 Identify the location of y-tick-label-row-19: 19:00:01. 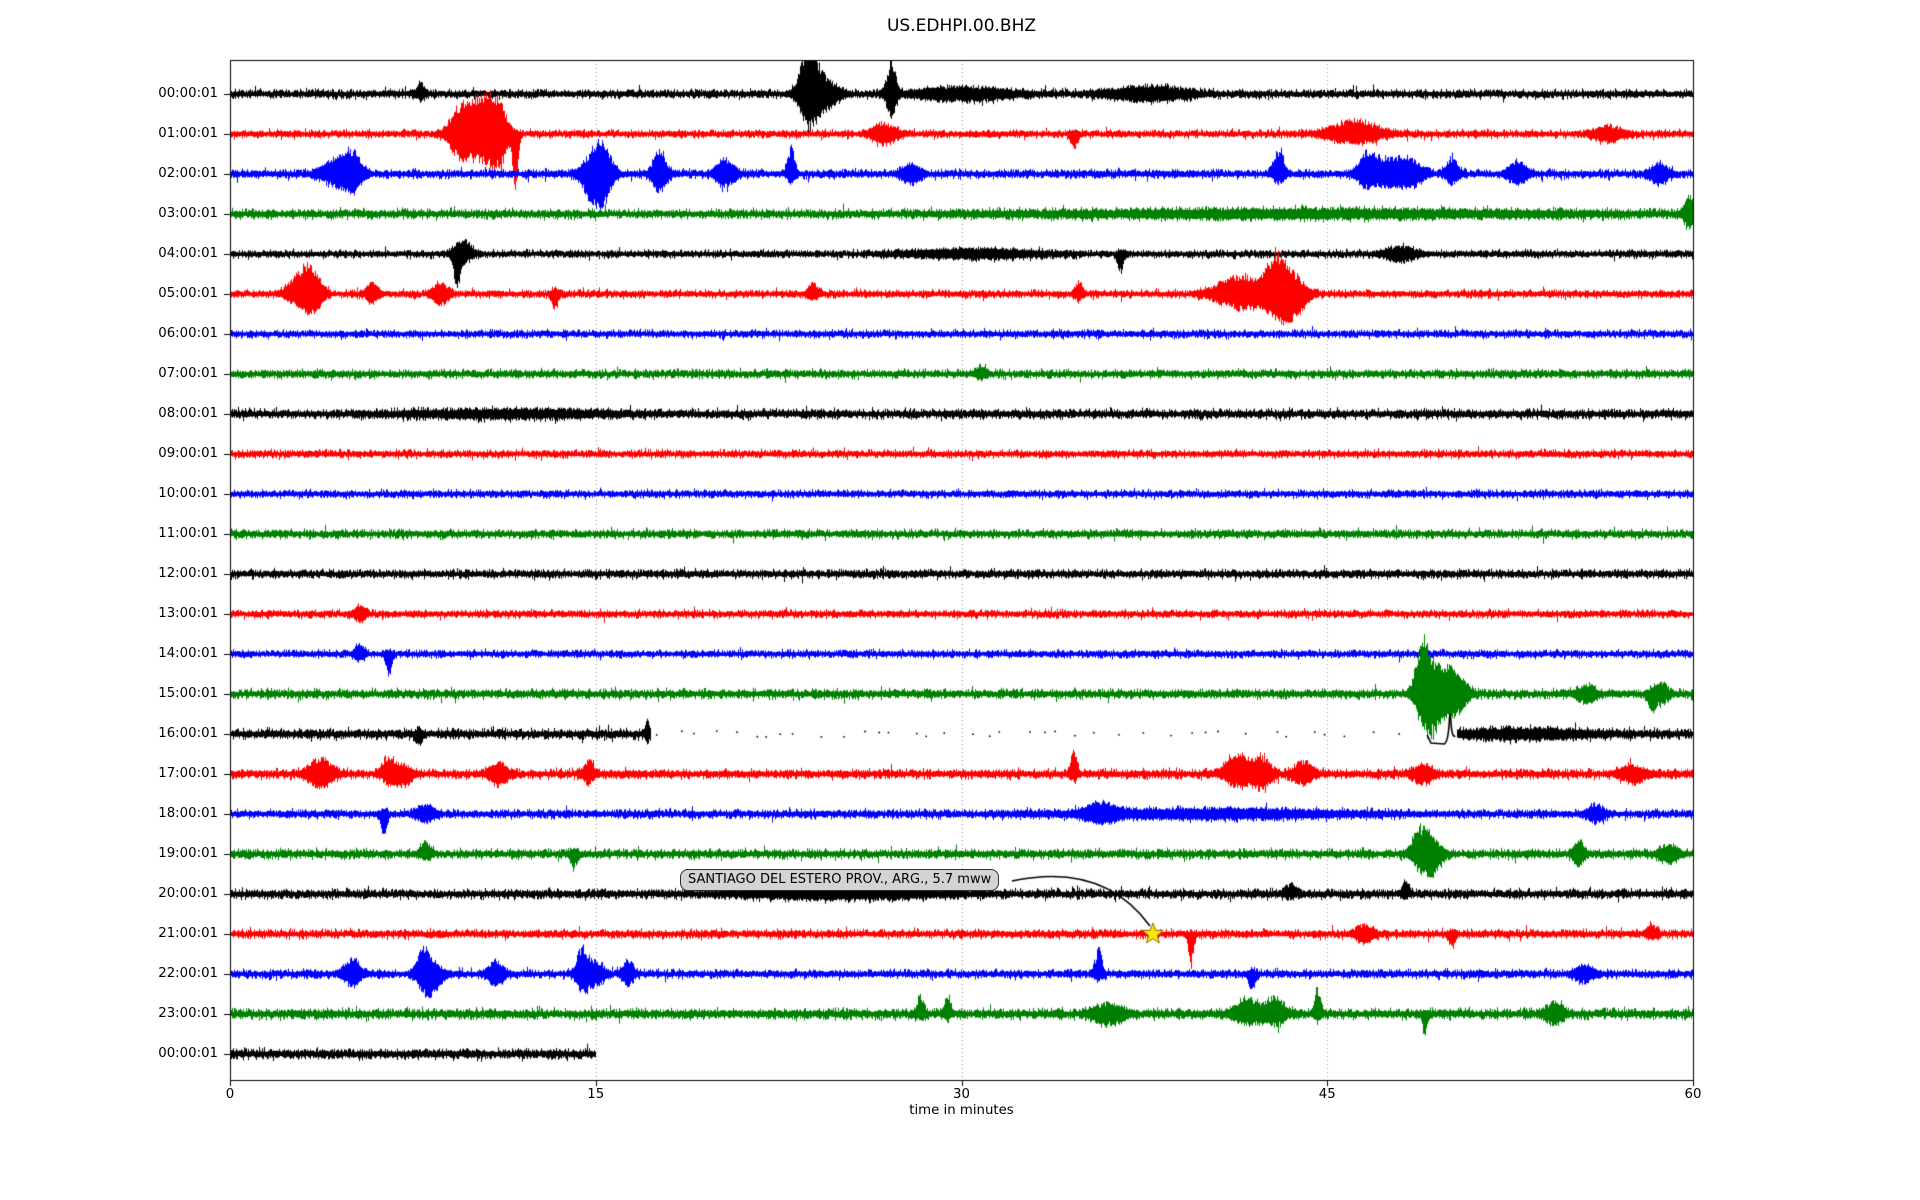
(188, 853).